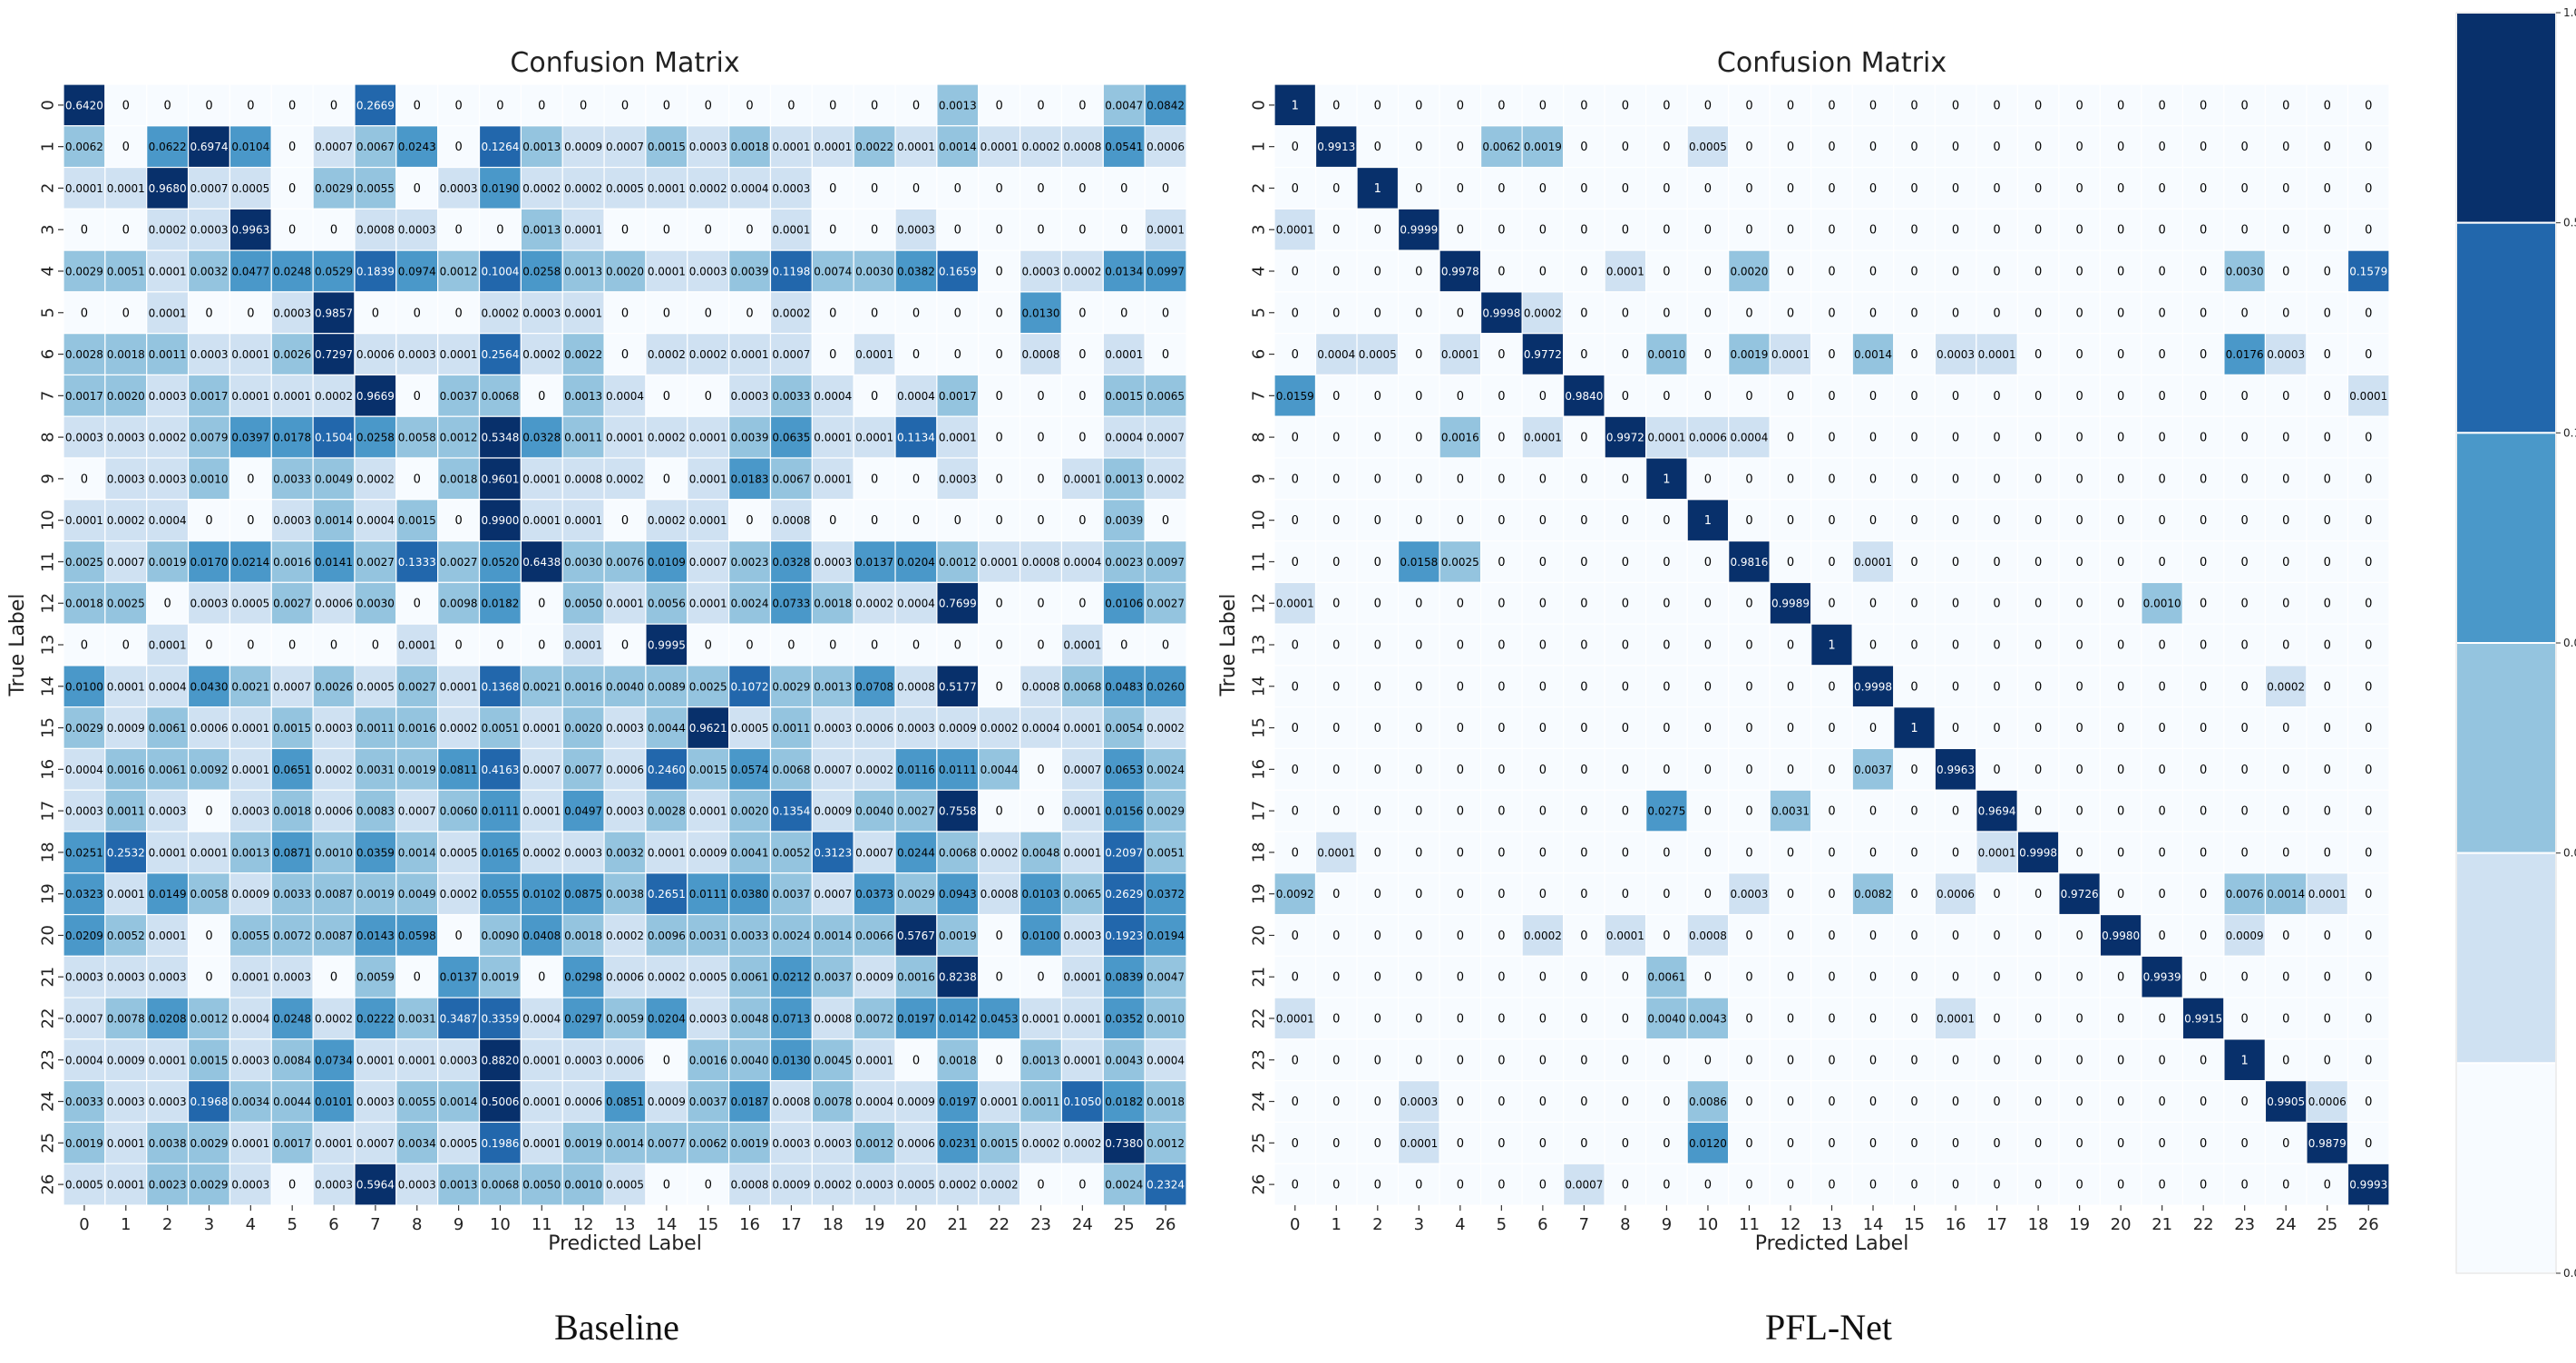 This screenshot has height=1363, width=2576. Describe the element at coordinates (541, 936) in the screenshot. I see `cell-value-label: 0.0408` at that location.